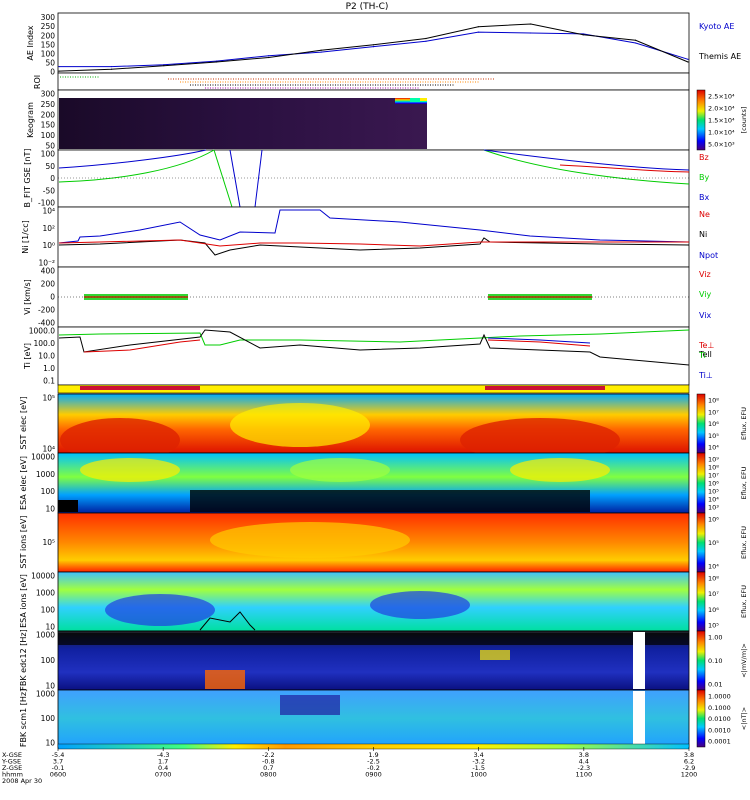  I want to click on sst_e-ytick-label: 10⁵, so click(48, 398).